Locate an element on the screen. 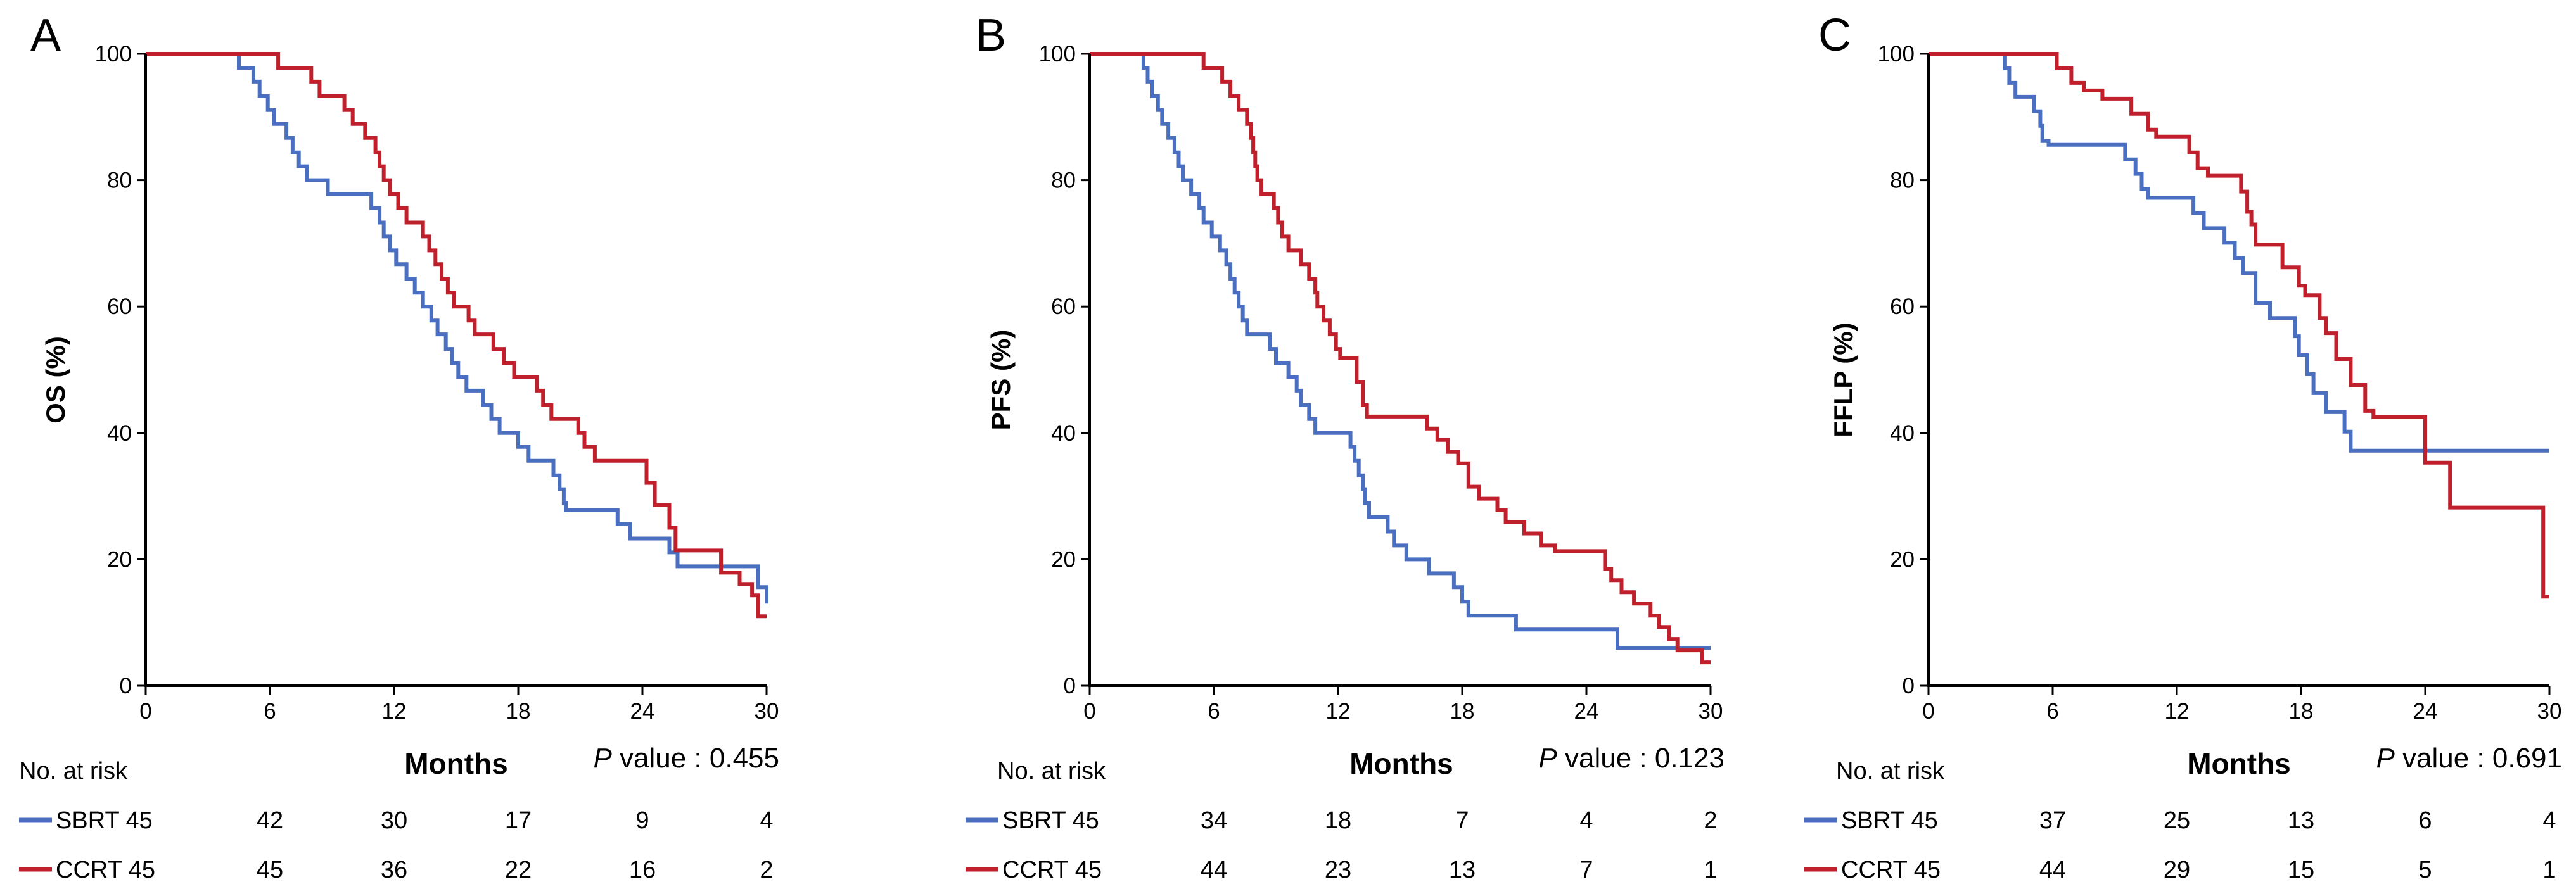 This screenshot has width=2576, height=889. y-tick-label: 80 is located at coordinates (1063, 180).